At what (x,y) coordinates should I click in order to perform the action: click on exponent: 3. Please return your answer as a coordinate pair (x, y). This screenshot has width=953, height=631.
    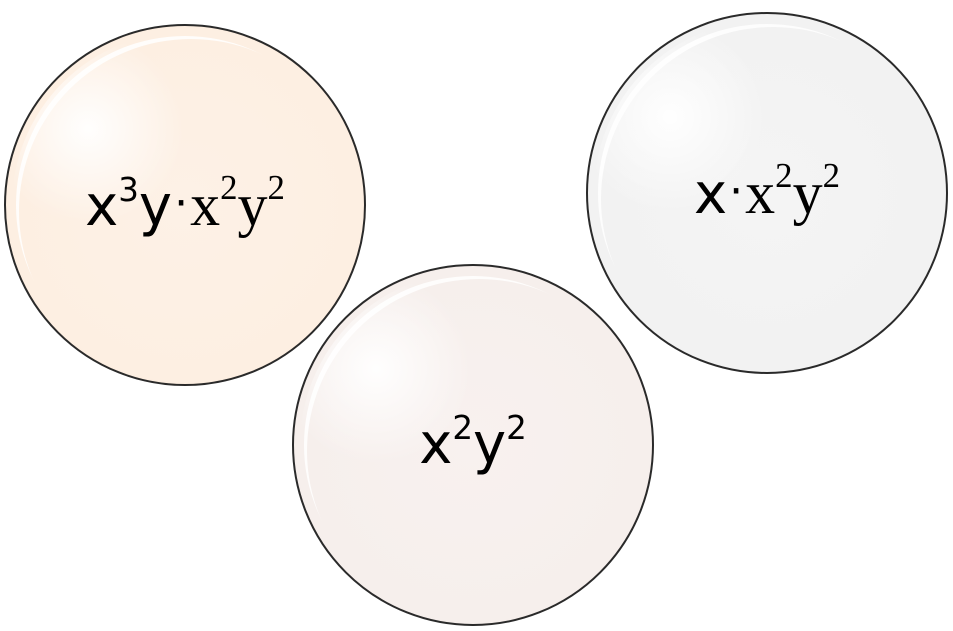
    Looking at the image, I should click on (128, 189).